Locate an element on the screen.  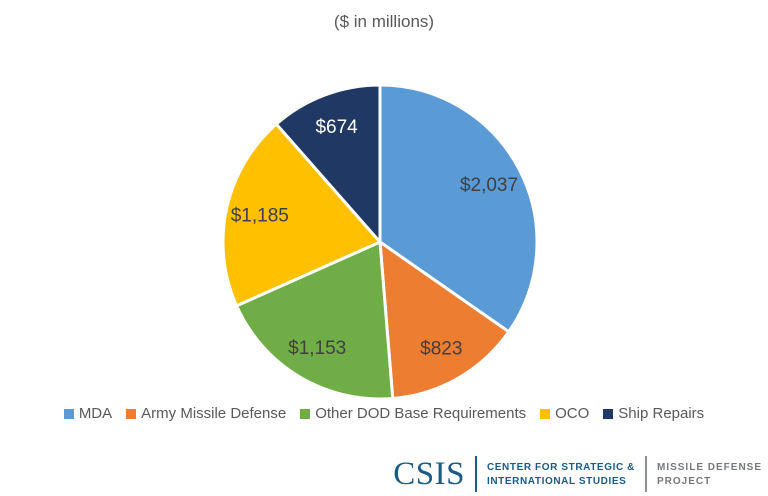
csis-logo: CSIS is located at coordinates (429, 474).